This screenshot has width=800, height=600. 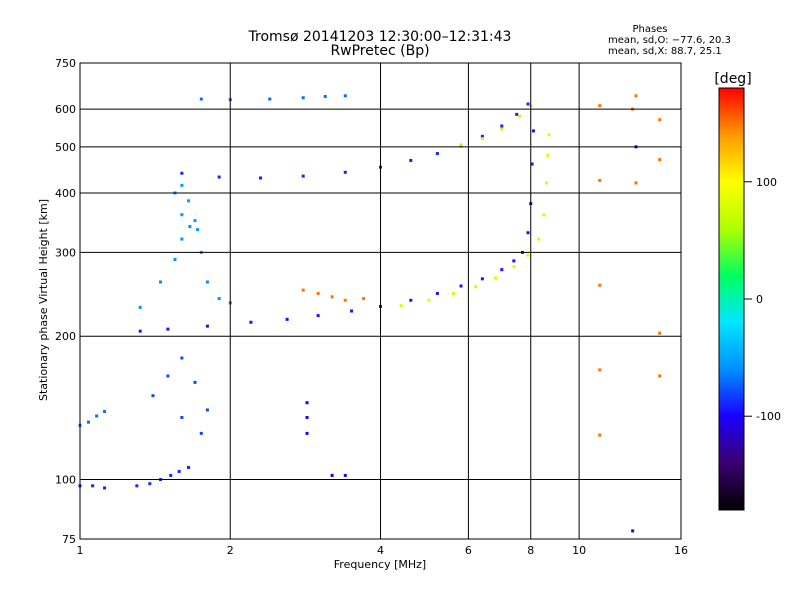 What do you see at coordinates (768, 416) in the screenshot?
I see `colorbar-tick-label: -100` at bounding box center [768, 416].